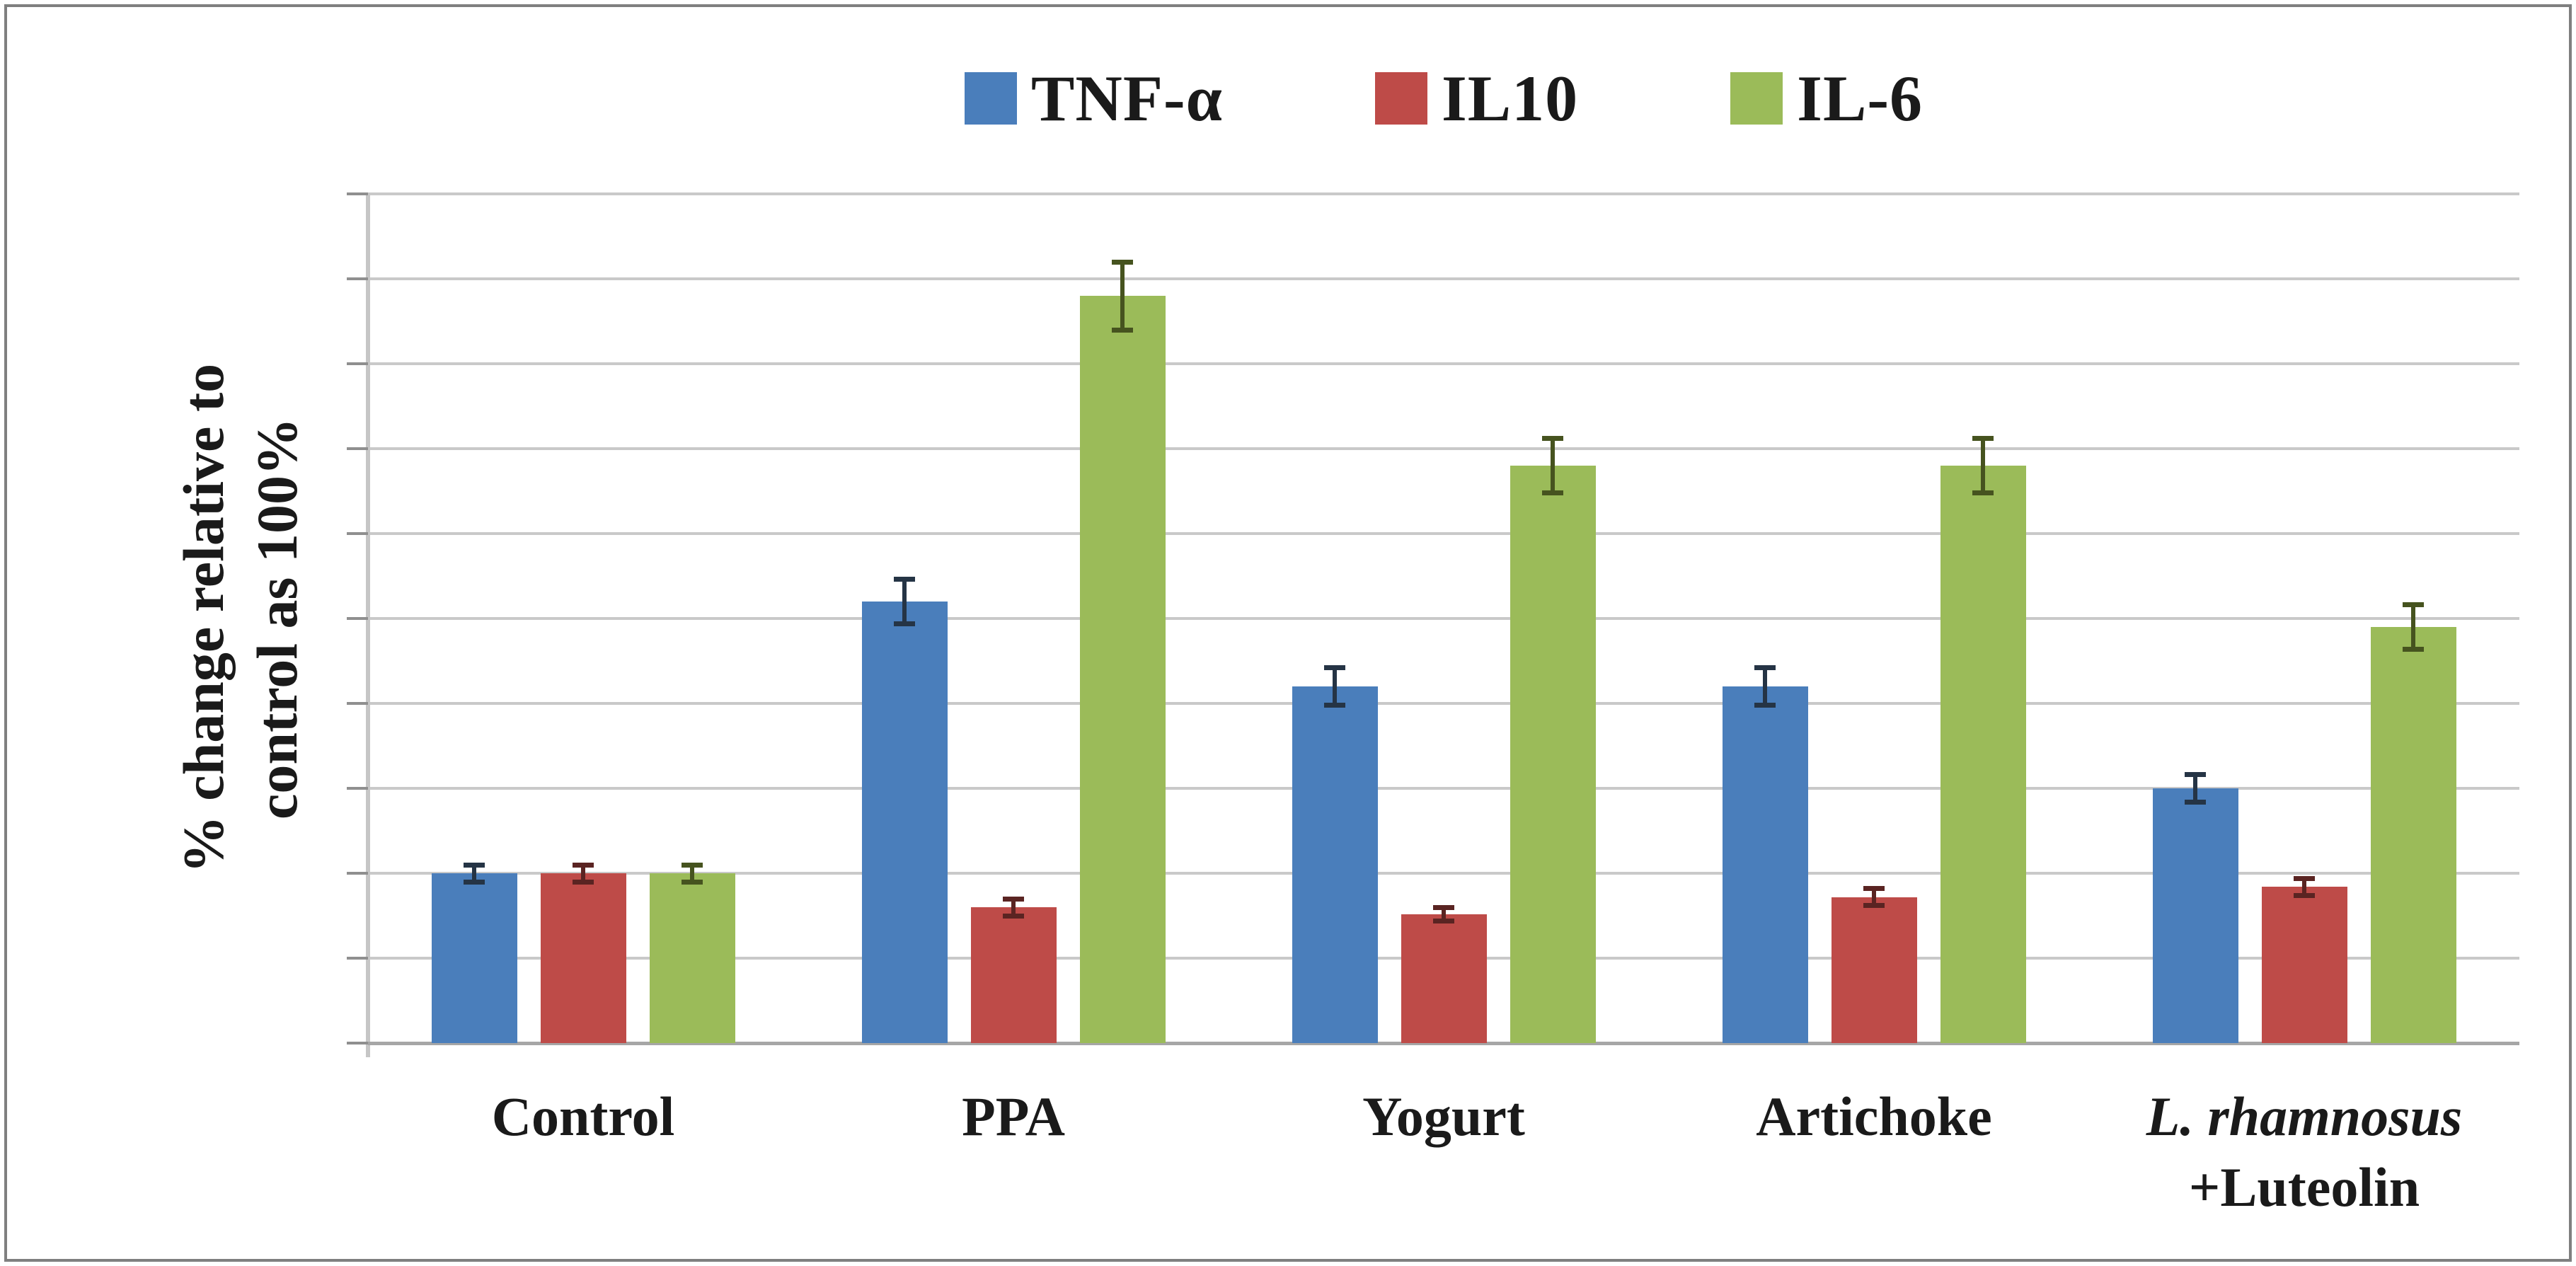 This screenshot has height=1266, width=2576. I want to click on x-axis-label: Control, so click(583, 1152).